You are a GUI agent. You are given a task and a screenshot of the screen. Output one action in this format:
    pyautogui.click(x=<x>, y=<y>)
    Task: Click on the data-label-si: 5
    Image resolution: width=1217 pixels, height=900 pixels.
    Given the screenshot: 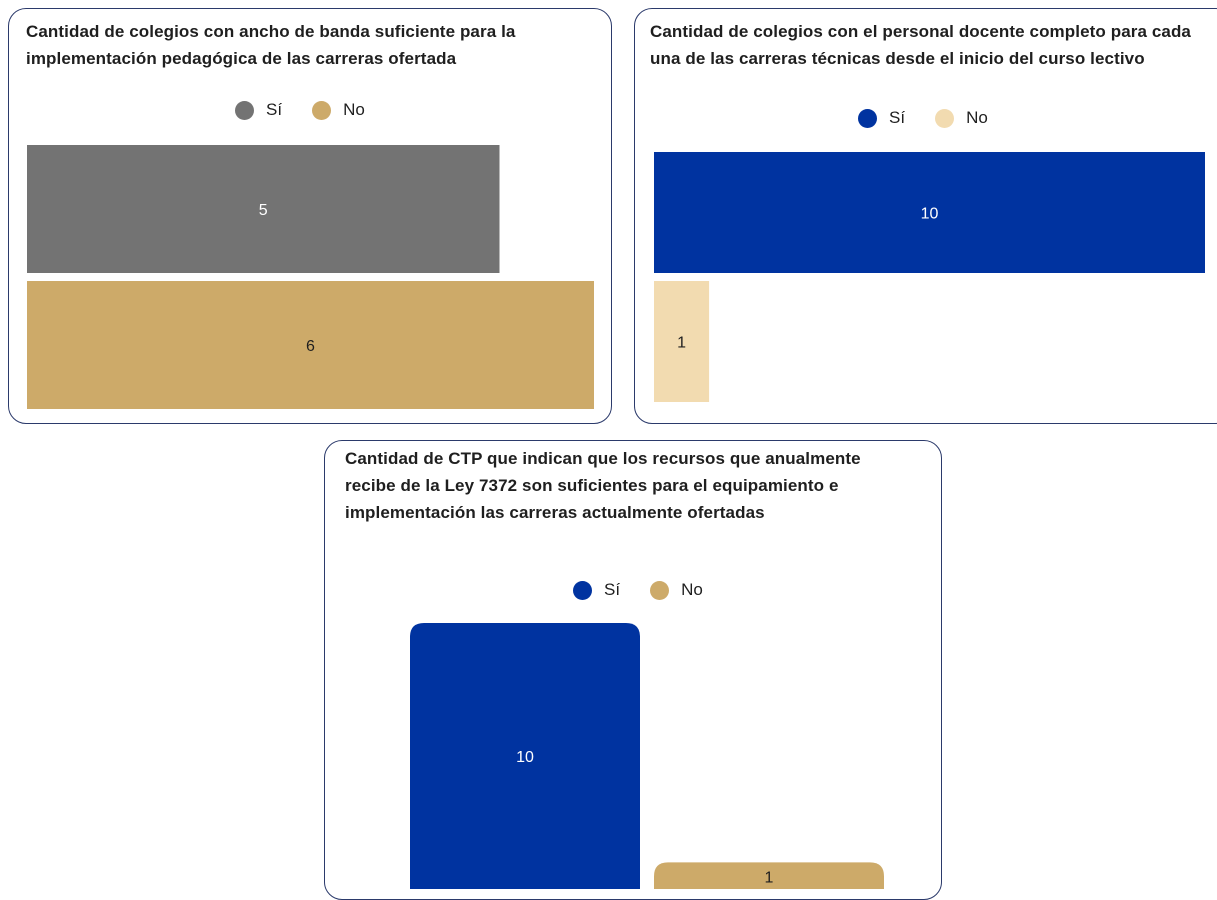 What is the action you would take?
    pyautogui.click(x=263, y=210)
    